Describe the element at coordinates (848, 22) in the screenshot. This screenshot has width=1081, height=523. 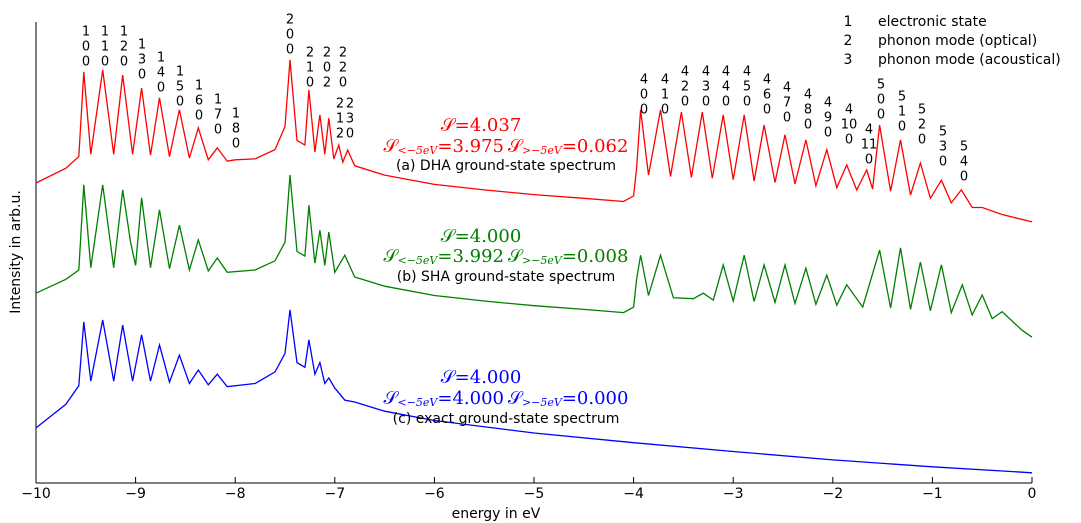
I see `key-index: 1` at that location.